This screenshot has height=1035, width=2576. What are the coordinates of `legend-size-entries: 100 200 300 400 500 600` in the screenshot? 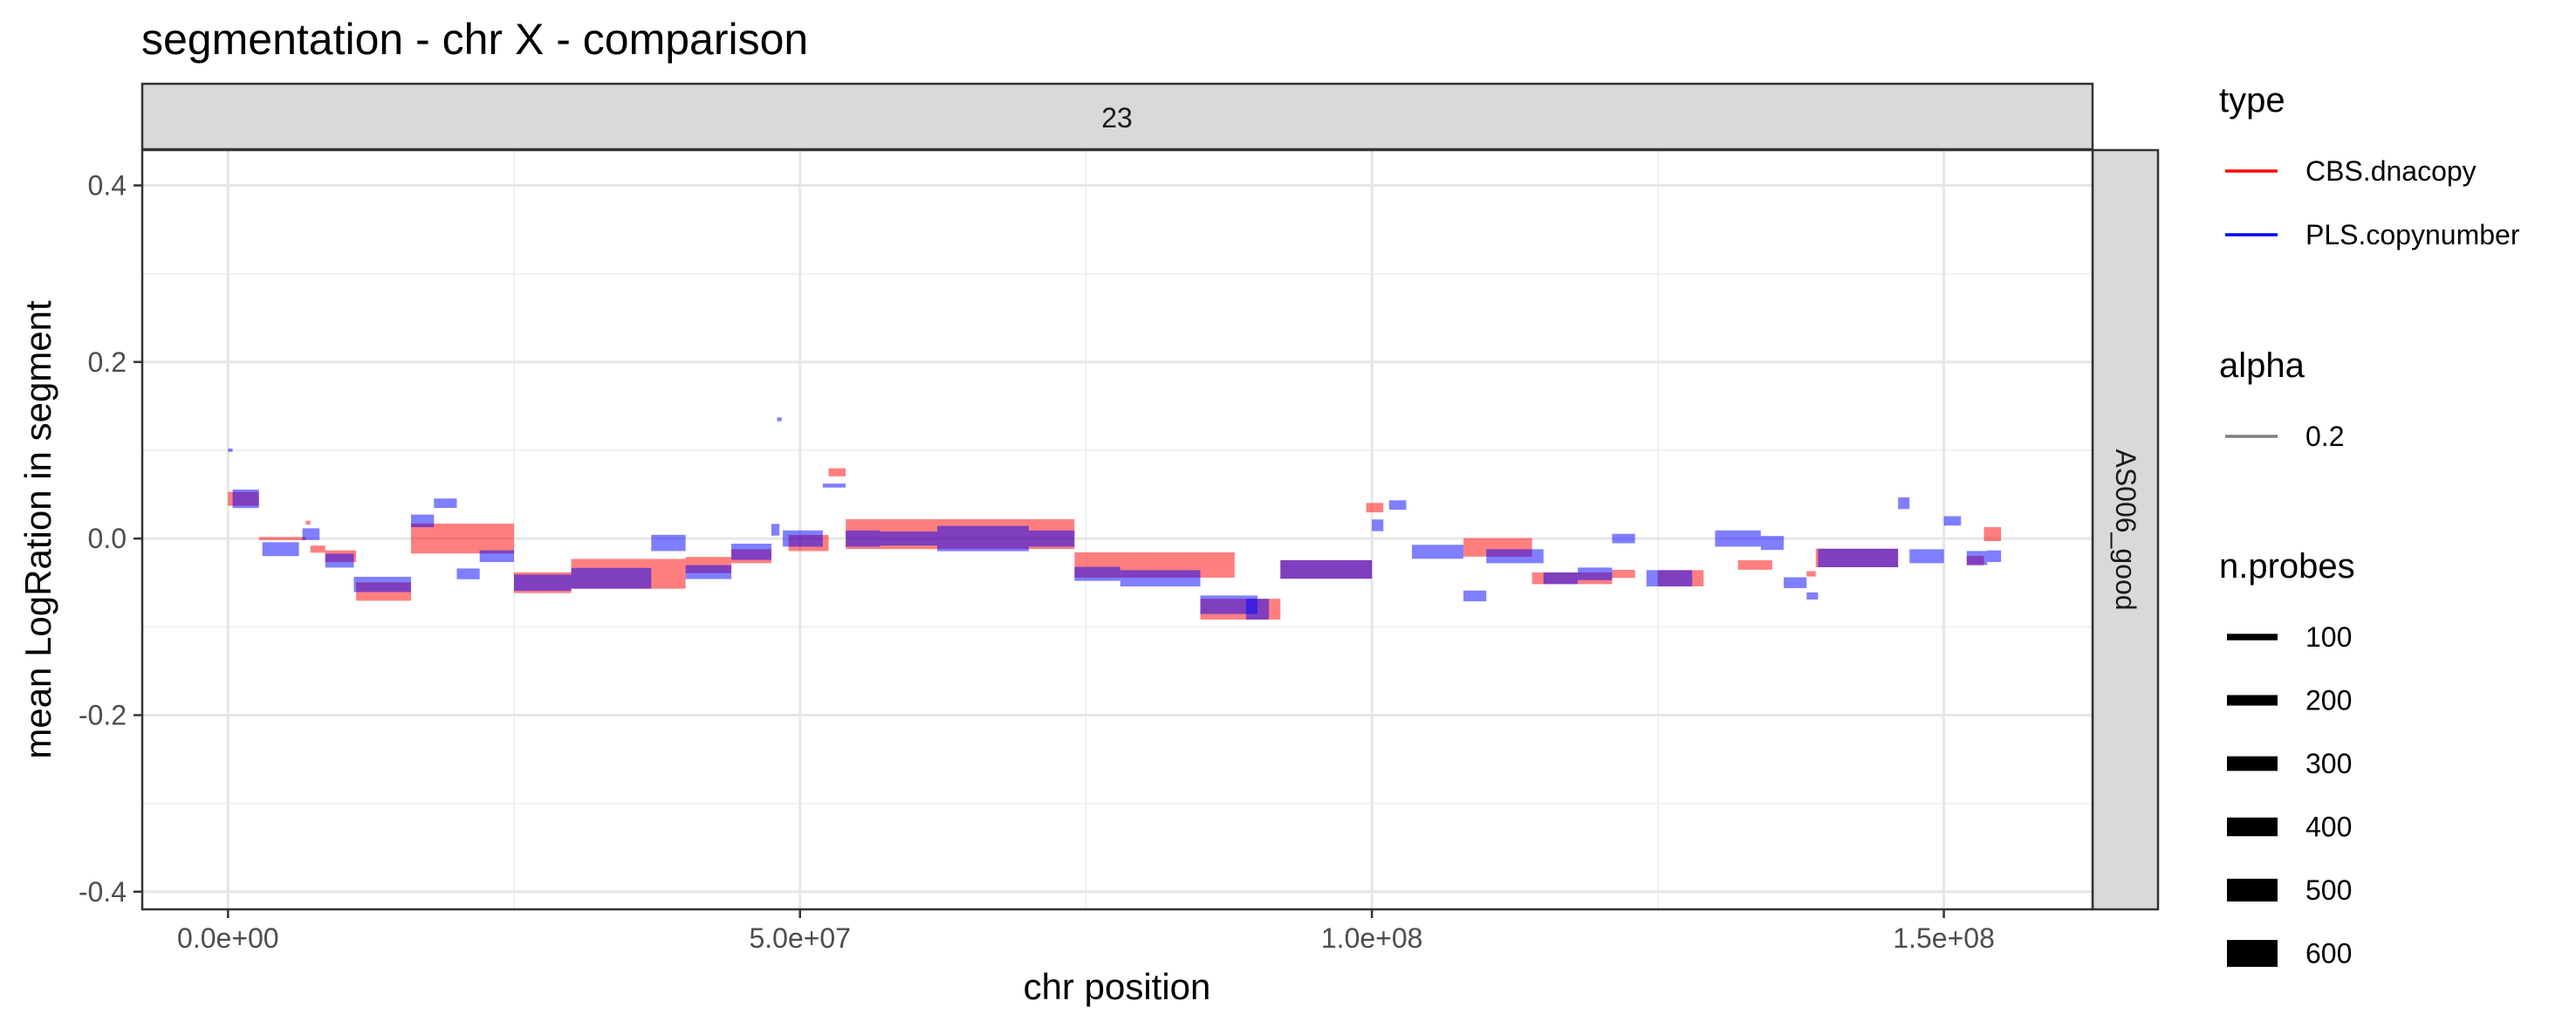 It's located at (2289, 795).